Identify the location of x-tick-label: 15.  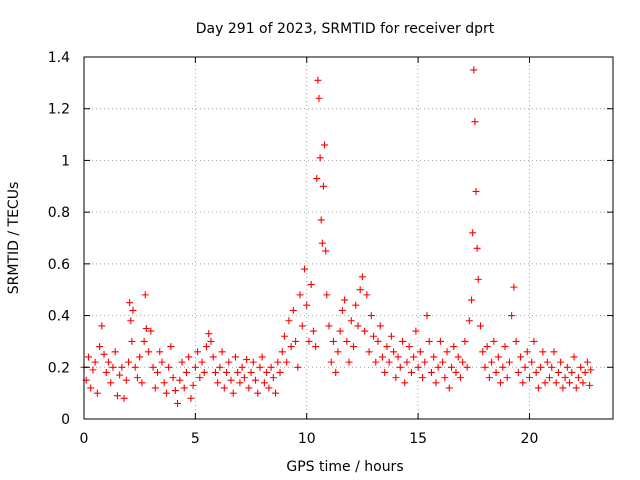
(418, 439).